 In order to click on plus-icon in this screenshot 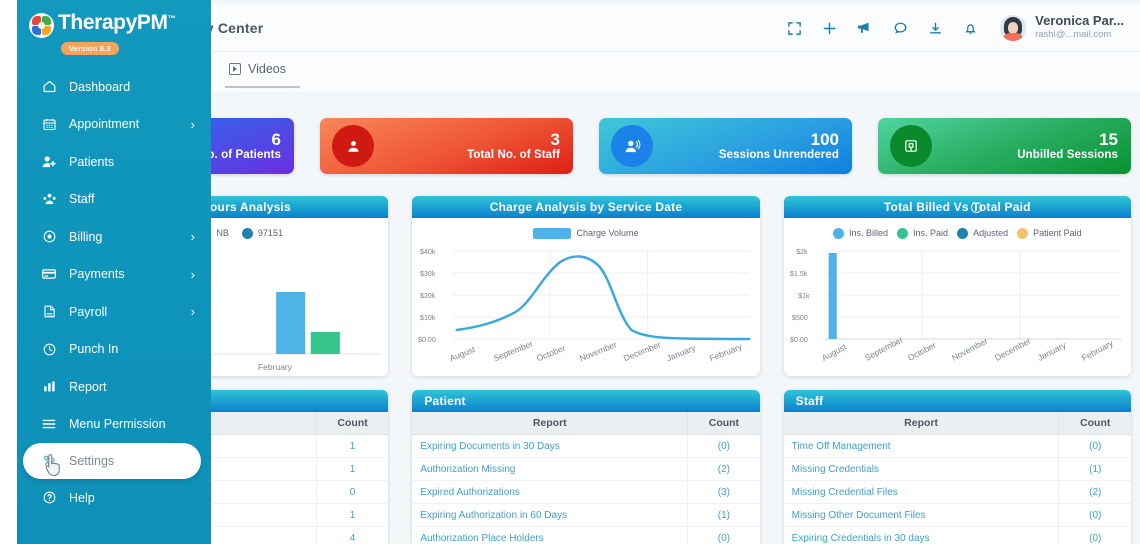, I will do `click(829, 28)`.